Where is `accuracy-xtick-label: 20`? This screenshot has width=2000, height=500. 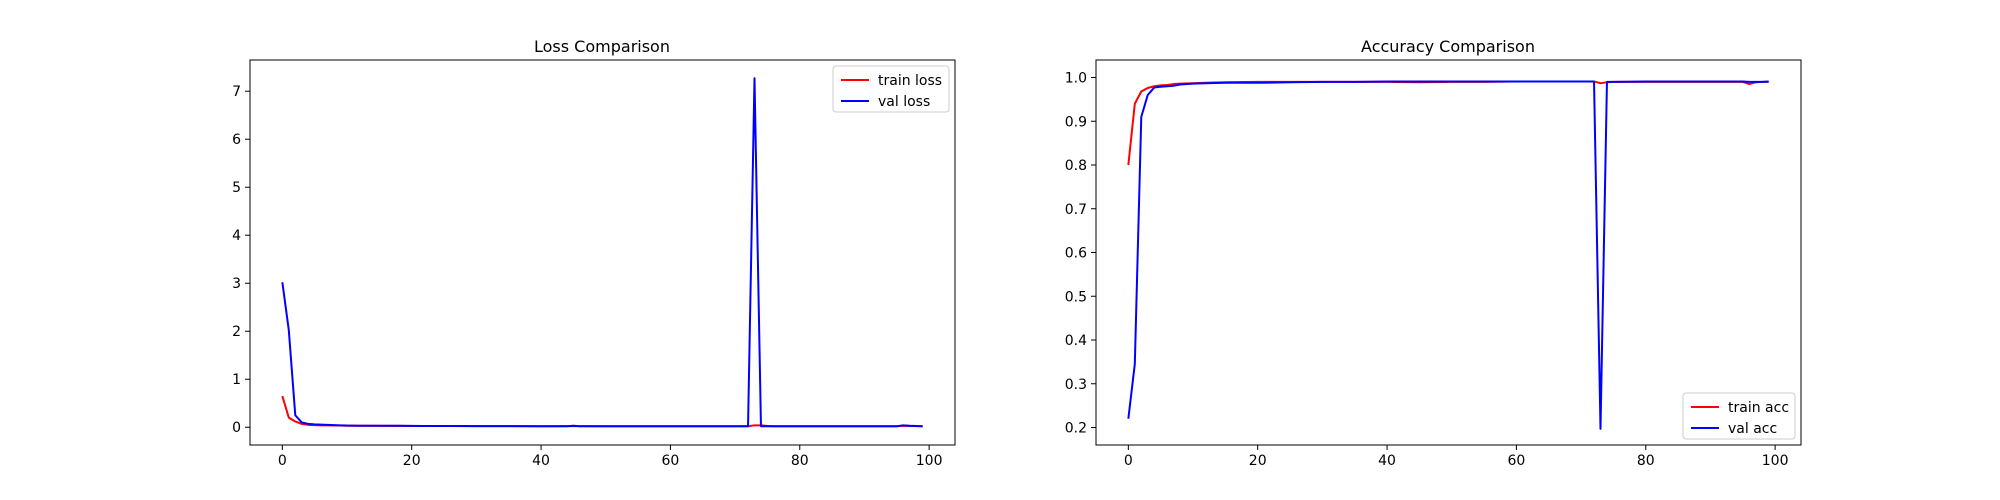
accuracy-xtick-label: 20 is located at coordinates (1258, 461).